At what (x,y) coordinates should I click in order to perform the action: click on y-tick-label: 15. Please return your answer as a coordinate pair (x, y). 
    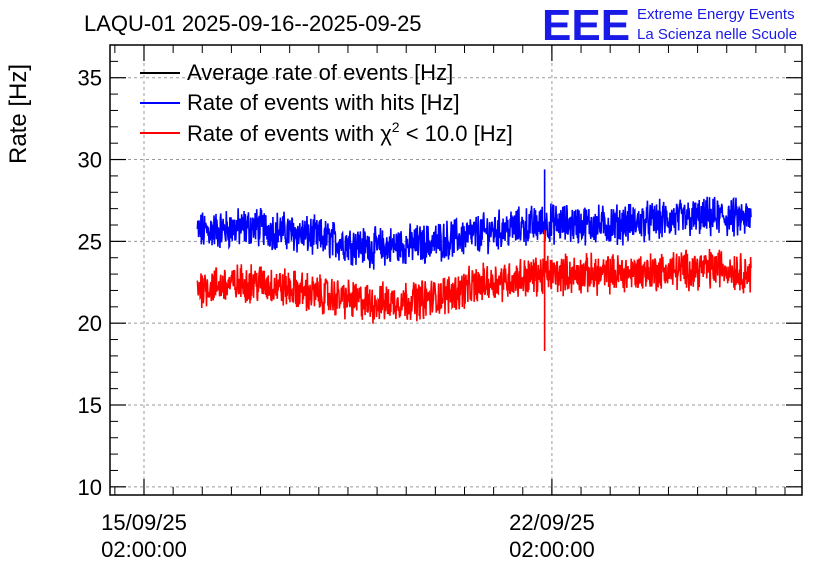
    Looking at the image, I should click on (90, 405).